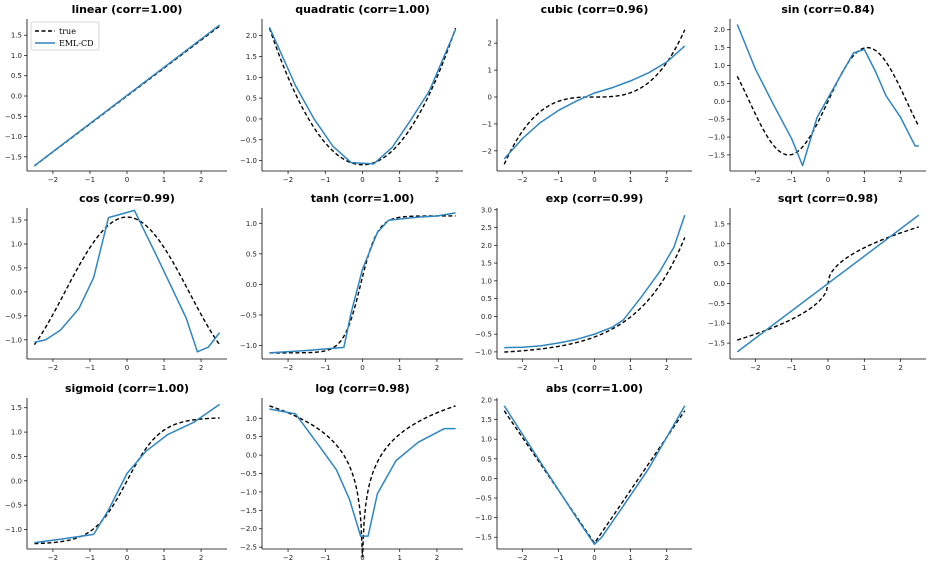 This screenshot has height=569, width=934. I want to click on y-tick-label: 1, so click(490, 71).